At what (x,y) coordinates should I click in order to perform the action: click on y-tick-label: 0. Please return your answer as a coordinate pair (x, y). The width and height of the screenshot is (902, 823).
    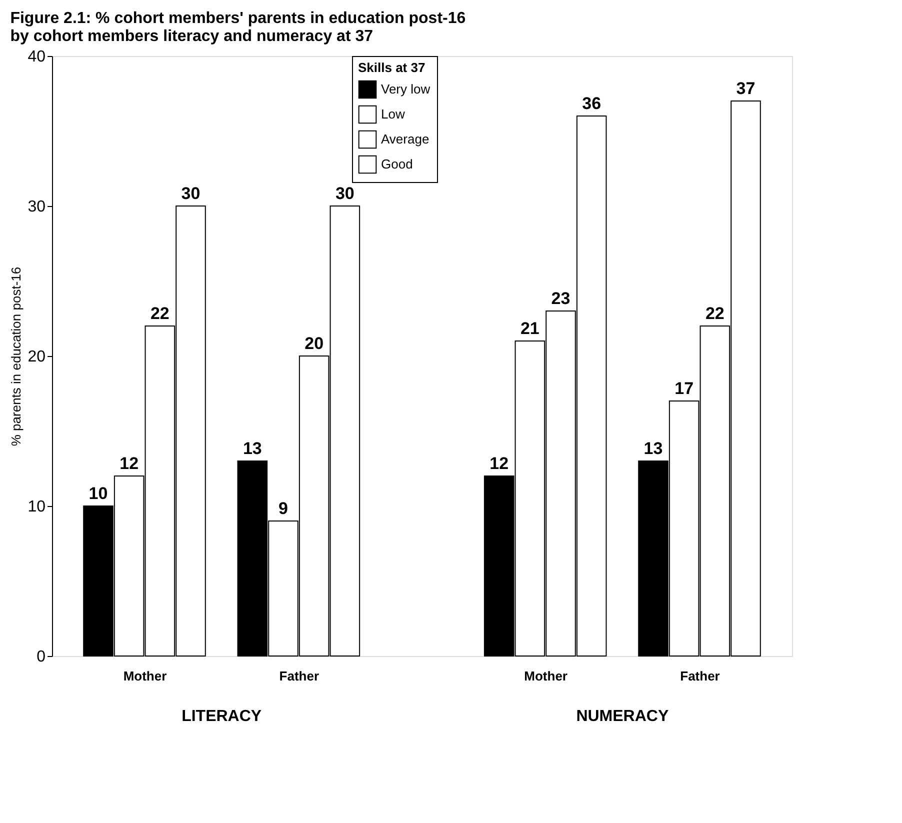
    Looking at the image, I should click on (41, 657).